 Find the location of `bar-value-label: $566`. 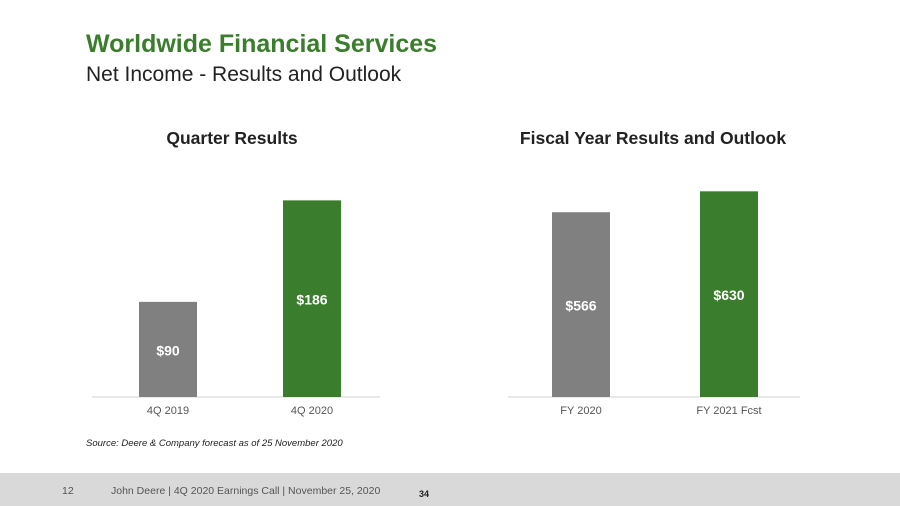

bar-value-label: $566 is located at coordinates (580, 306).